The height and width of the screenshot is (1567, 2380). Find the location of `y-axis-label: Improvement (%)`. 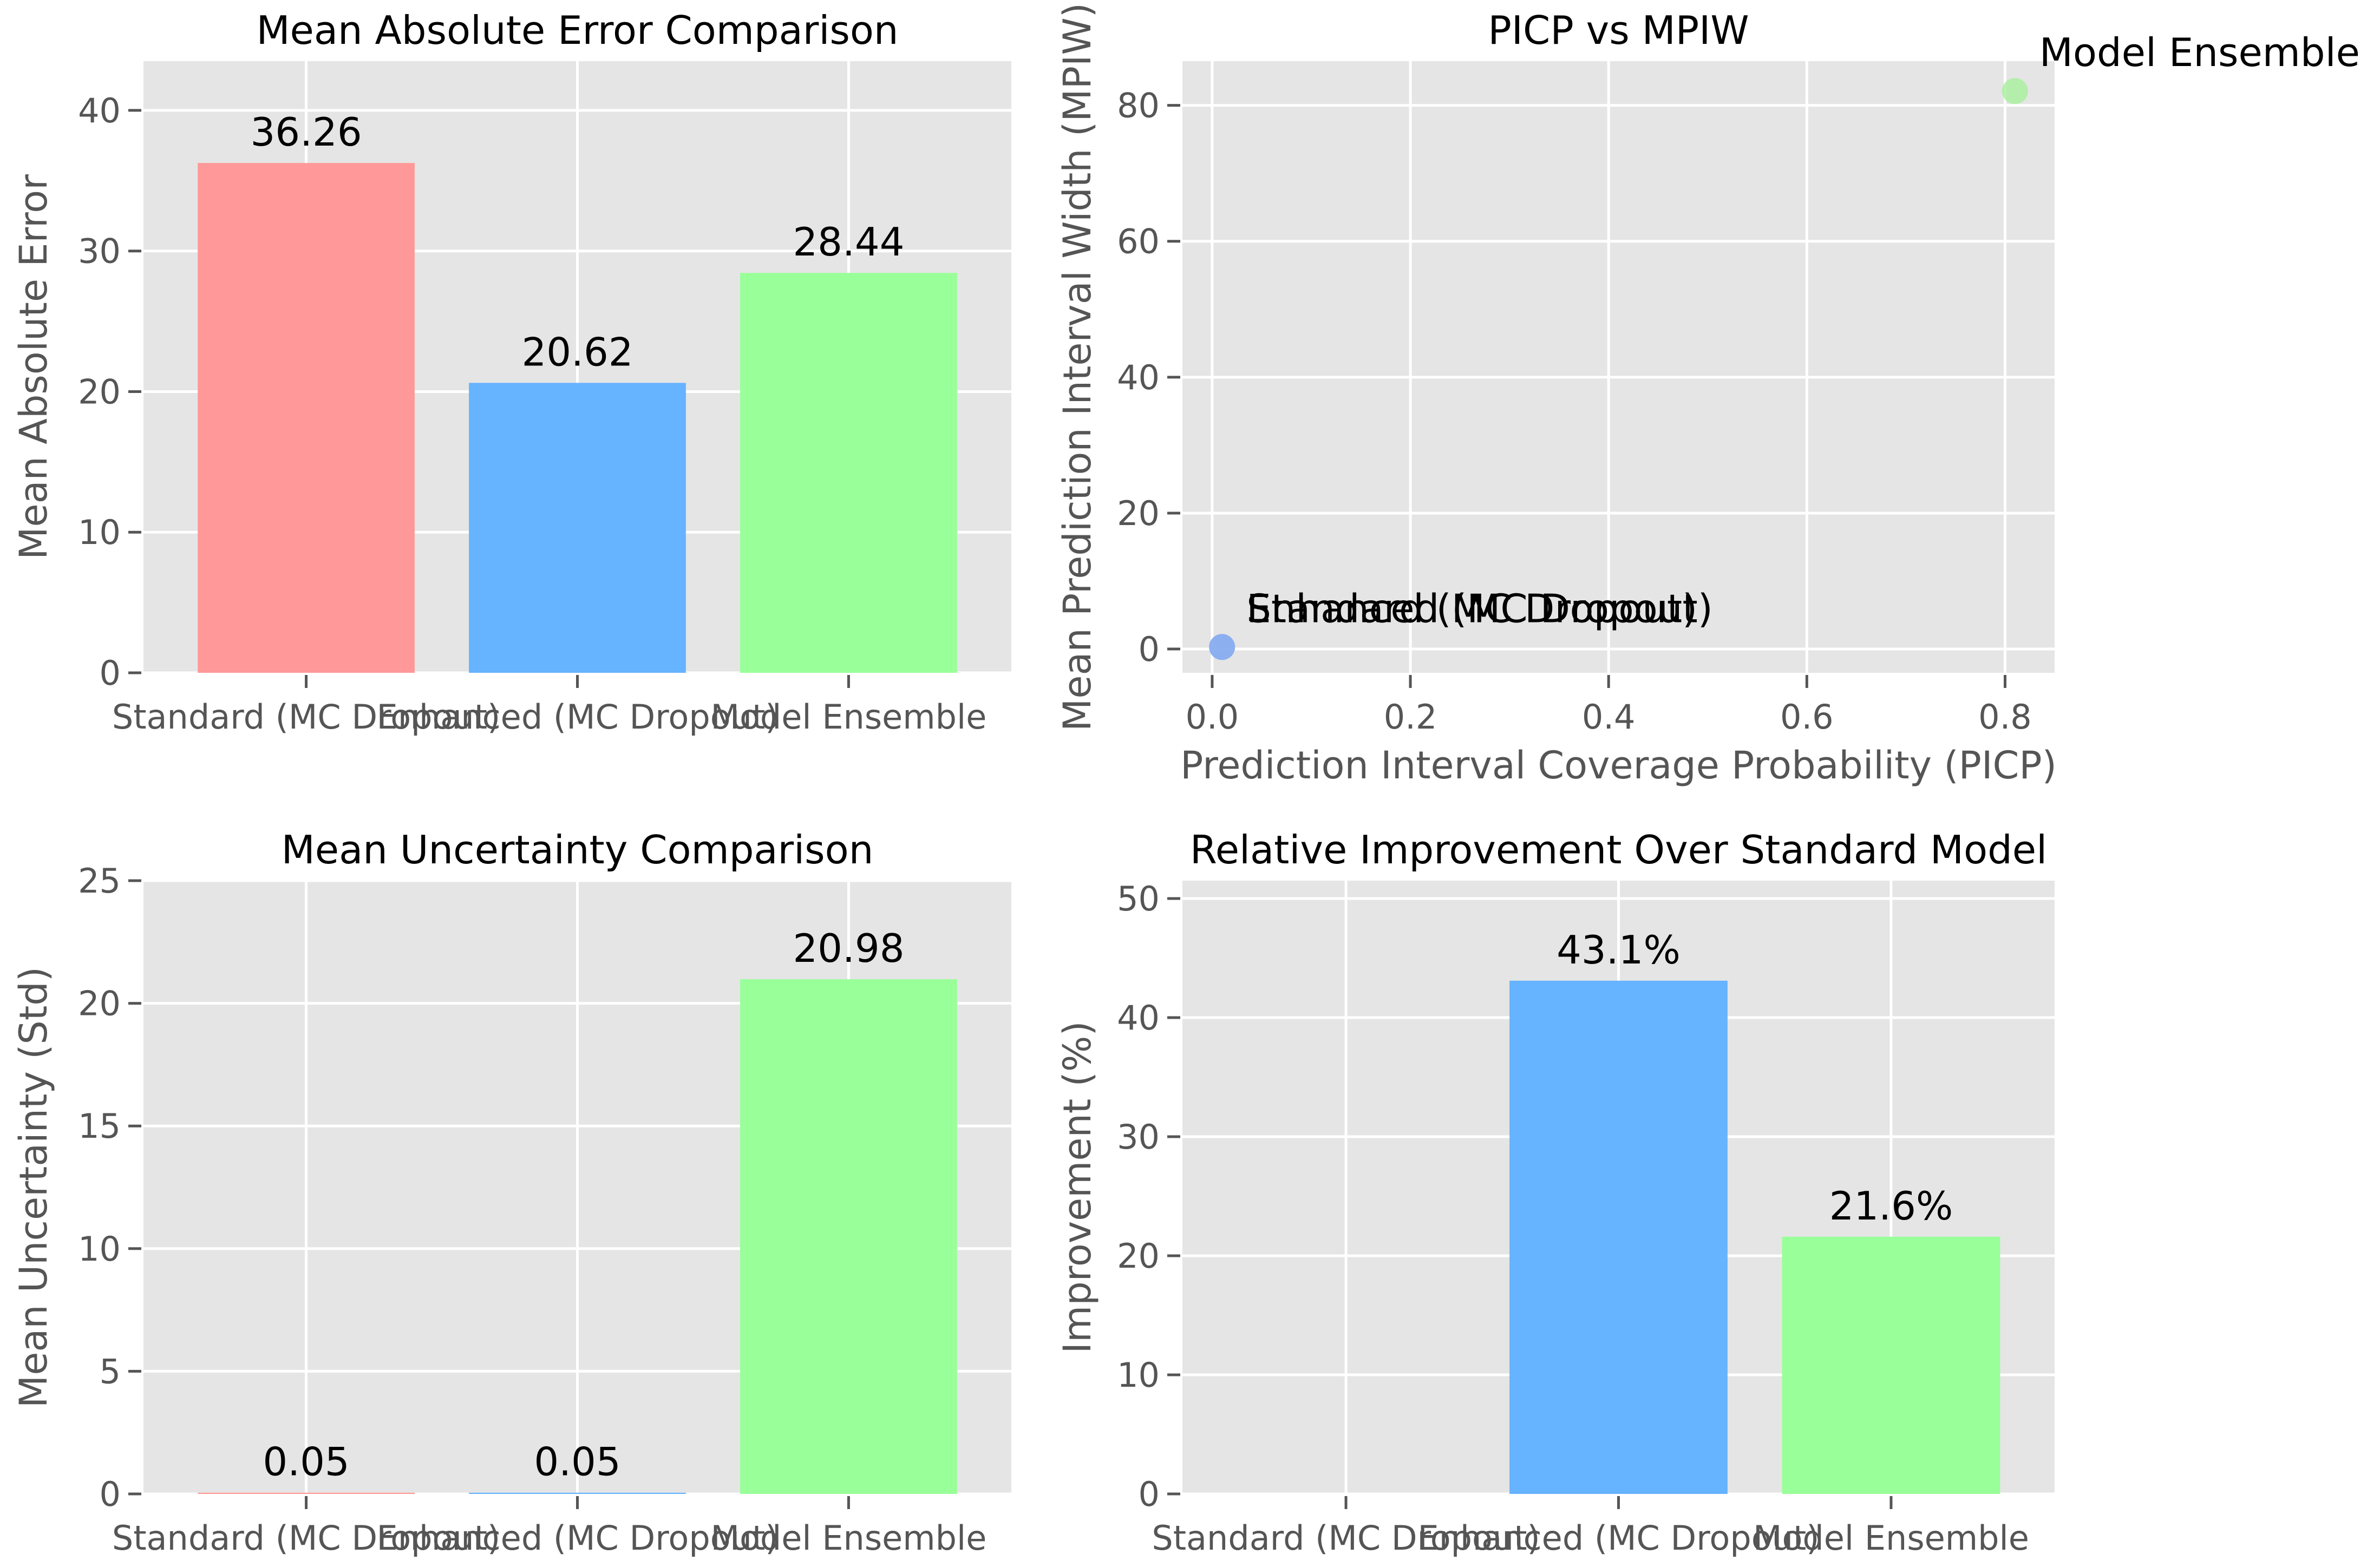

y-axis-label: Improvement (%) is located at coordinates (1077, 1187).